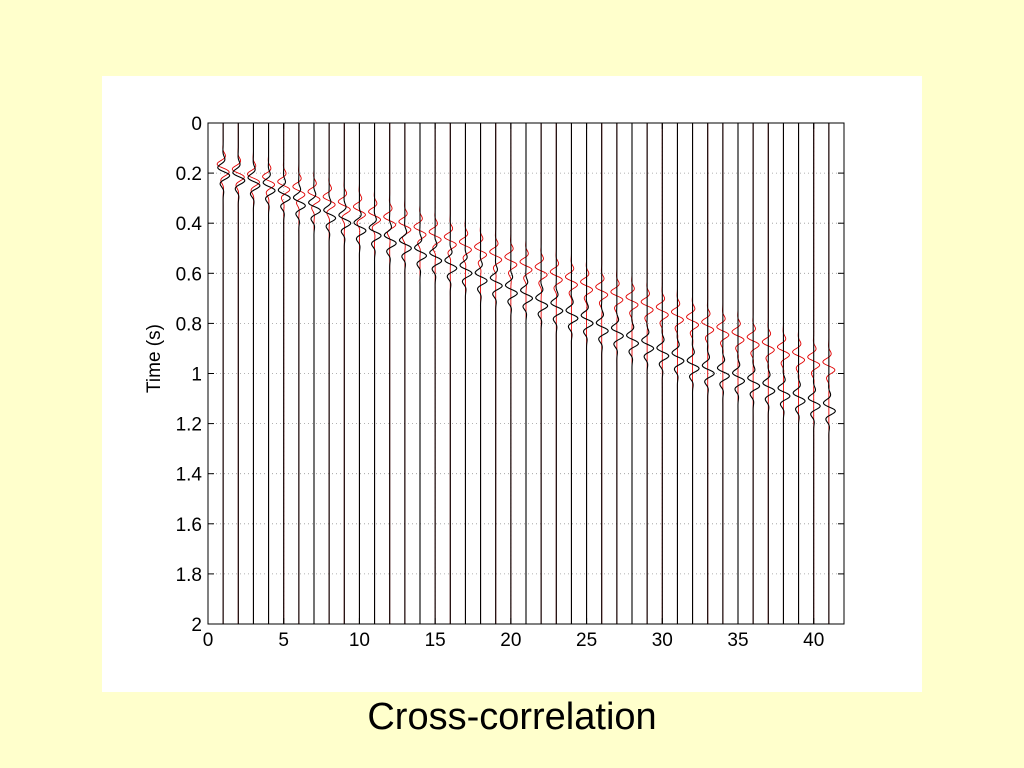 The width and height of the screenshot is (1024, 768). Describe the element at coordinates (435, 640) in the screenshot. I see `x-tick-label: 15` at that location.